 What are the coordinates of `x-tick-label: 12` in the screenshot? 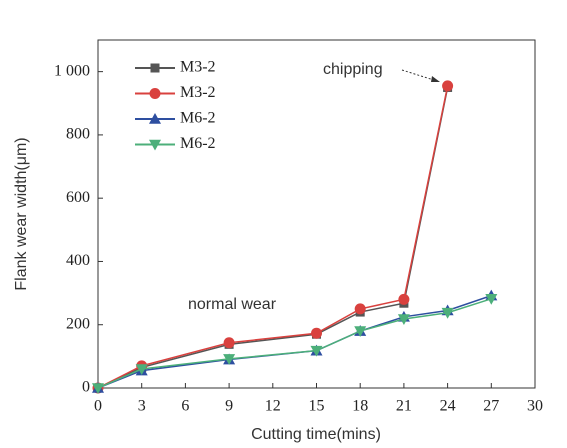 It's located at (273, 406).